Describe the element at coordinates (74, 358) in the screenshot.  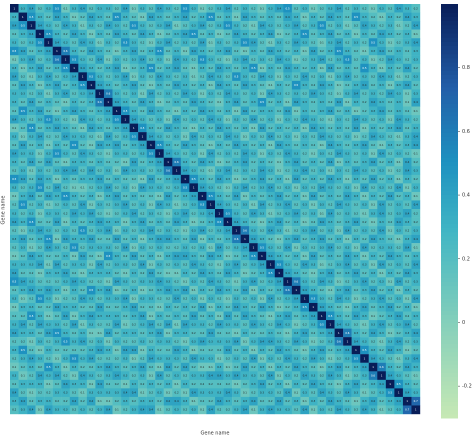
I see `cell-label: 0.5` at that location.